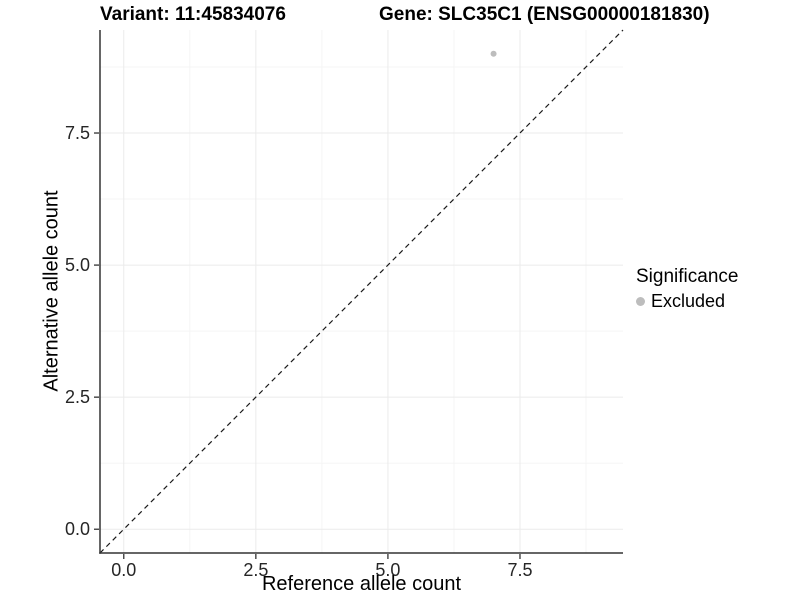  Describe the element at coordinates (193, 14) in the screenshot. I see `plot-title-variant: Variant: 11:45834076` at that location.